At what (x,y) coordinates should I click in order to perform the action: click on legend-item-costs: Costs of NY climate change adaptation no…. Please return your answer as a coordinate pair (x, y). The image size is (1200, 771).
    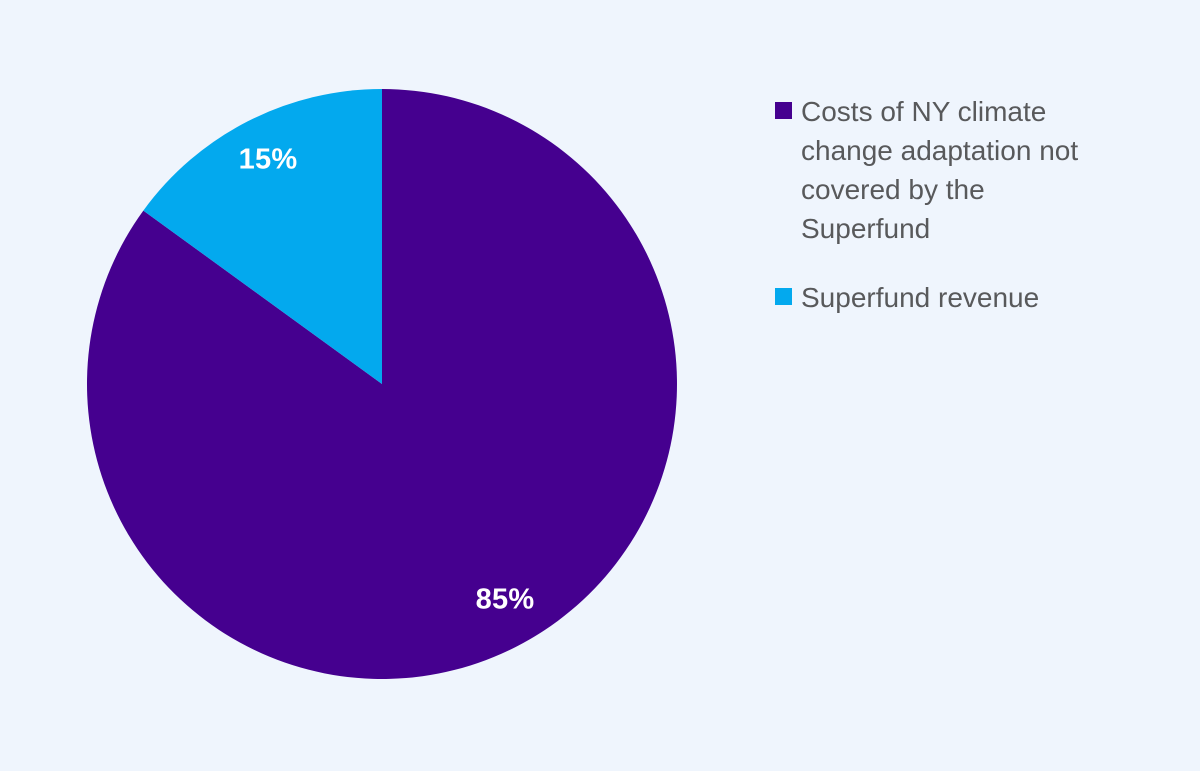
    Looking at the image, I should click on (975, 170).